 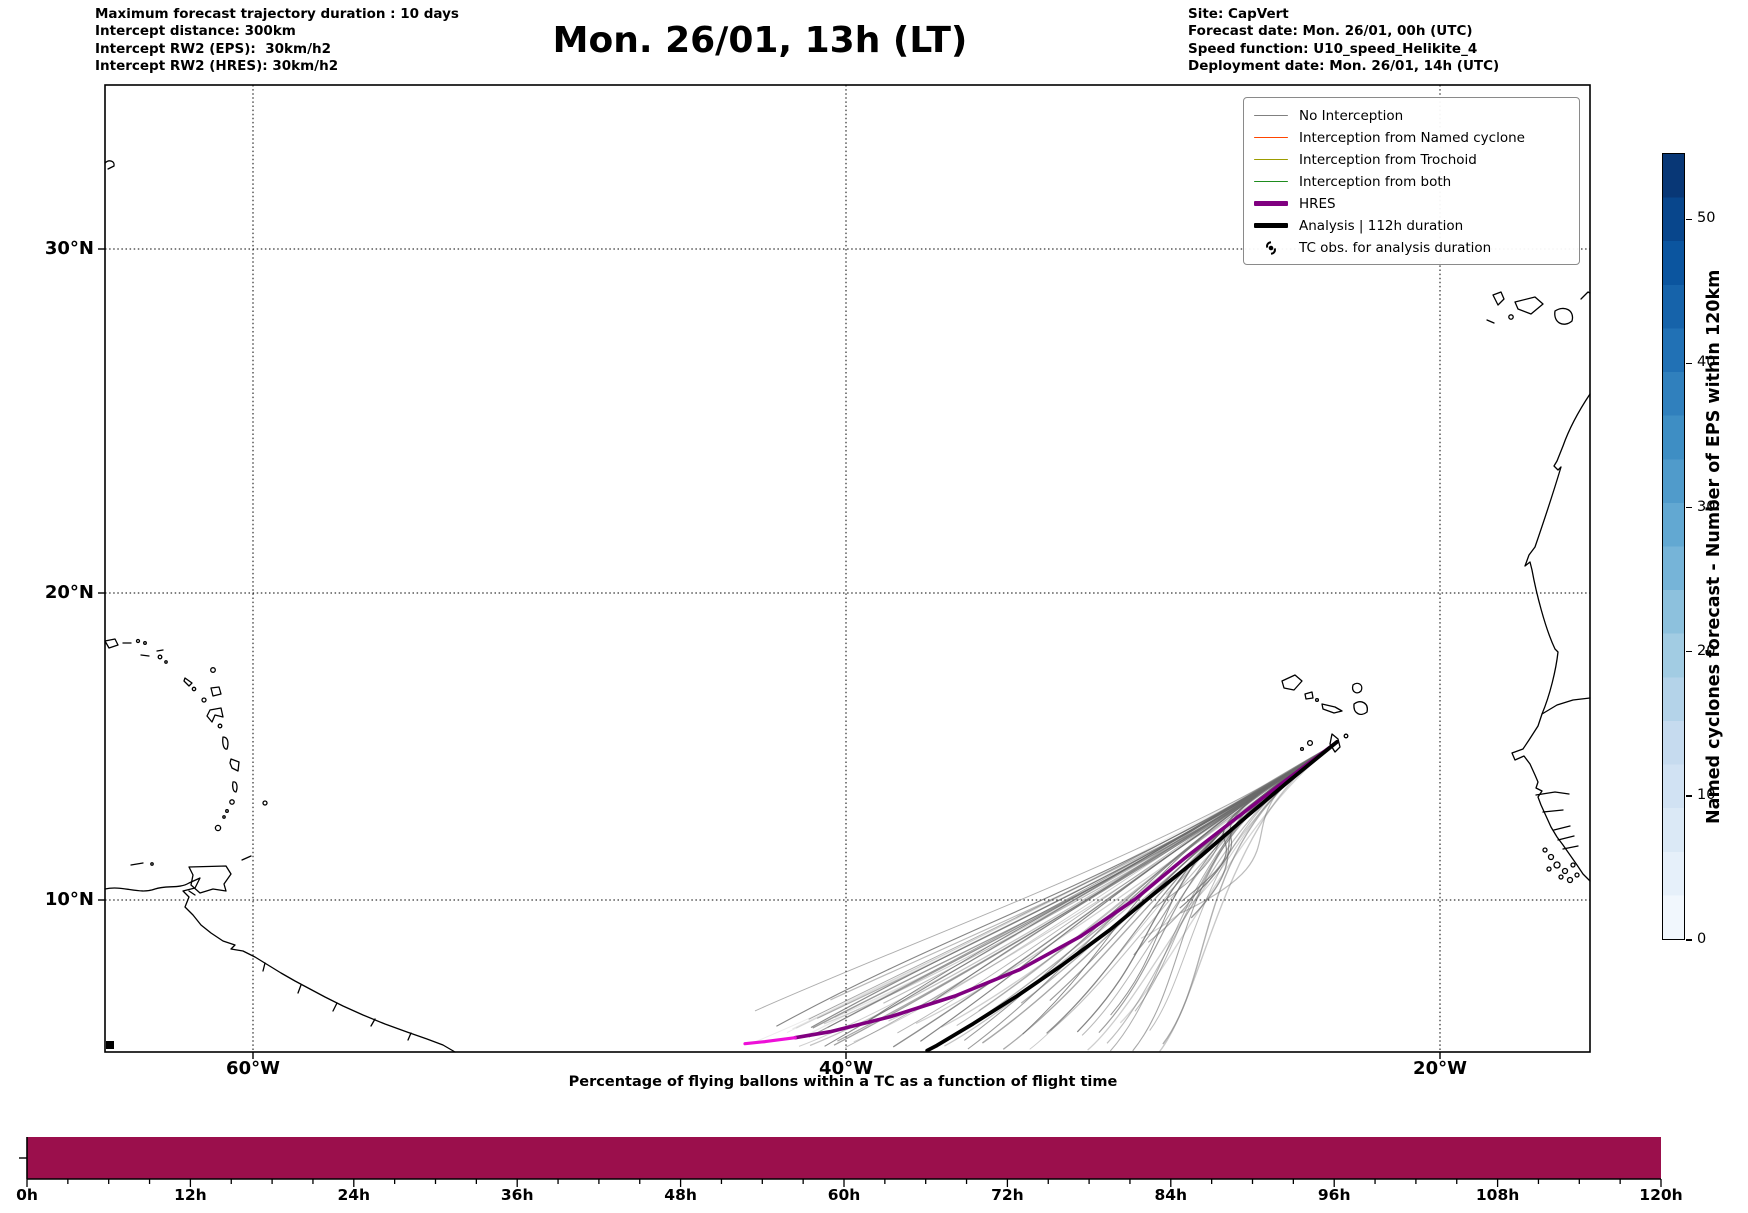 I want to click on bottom-bar-chart, so click(x=840, y=1162).